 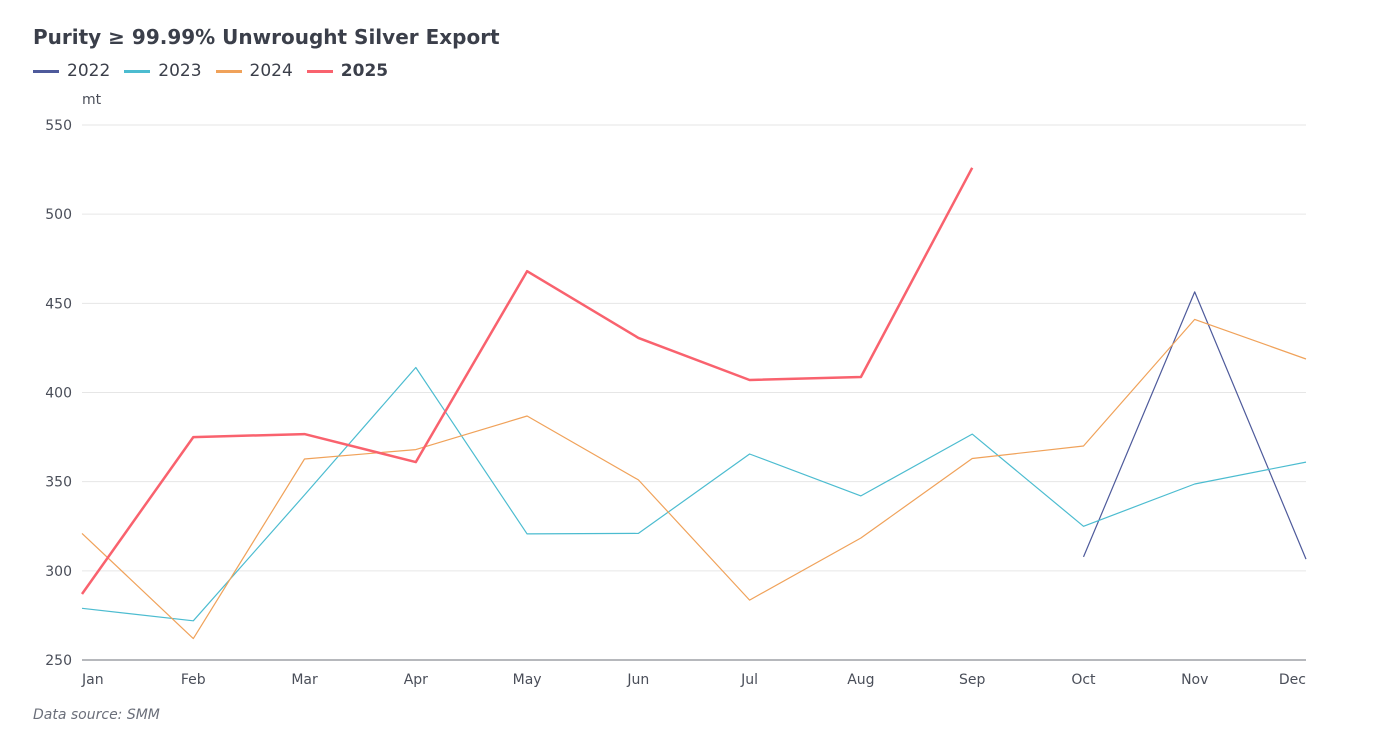 I want to click on x-tick-label: Sep, so click(x=972, y=680).